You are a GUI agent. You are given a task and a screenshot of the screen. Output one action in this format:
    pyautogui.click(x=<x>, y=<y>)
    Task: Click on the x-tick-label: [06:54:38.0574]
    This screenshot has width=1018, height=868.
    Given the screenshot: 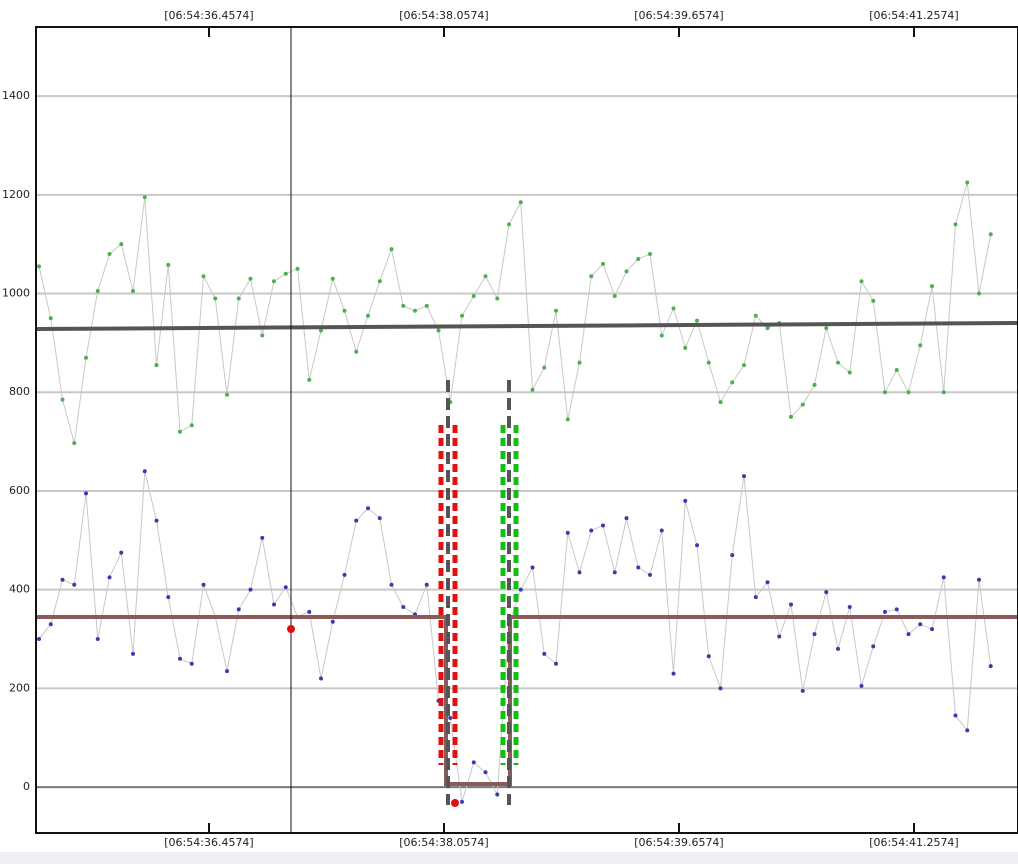 What is the action you would take?
    pyautogui.click(x=443, y=842)
    